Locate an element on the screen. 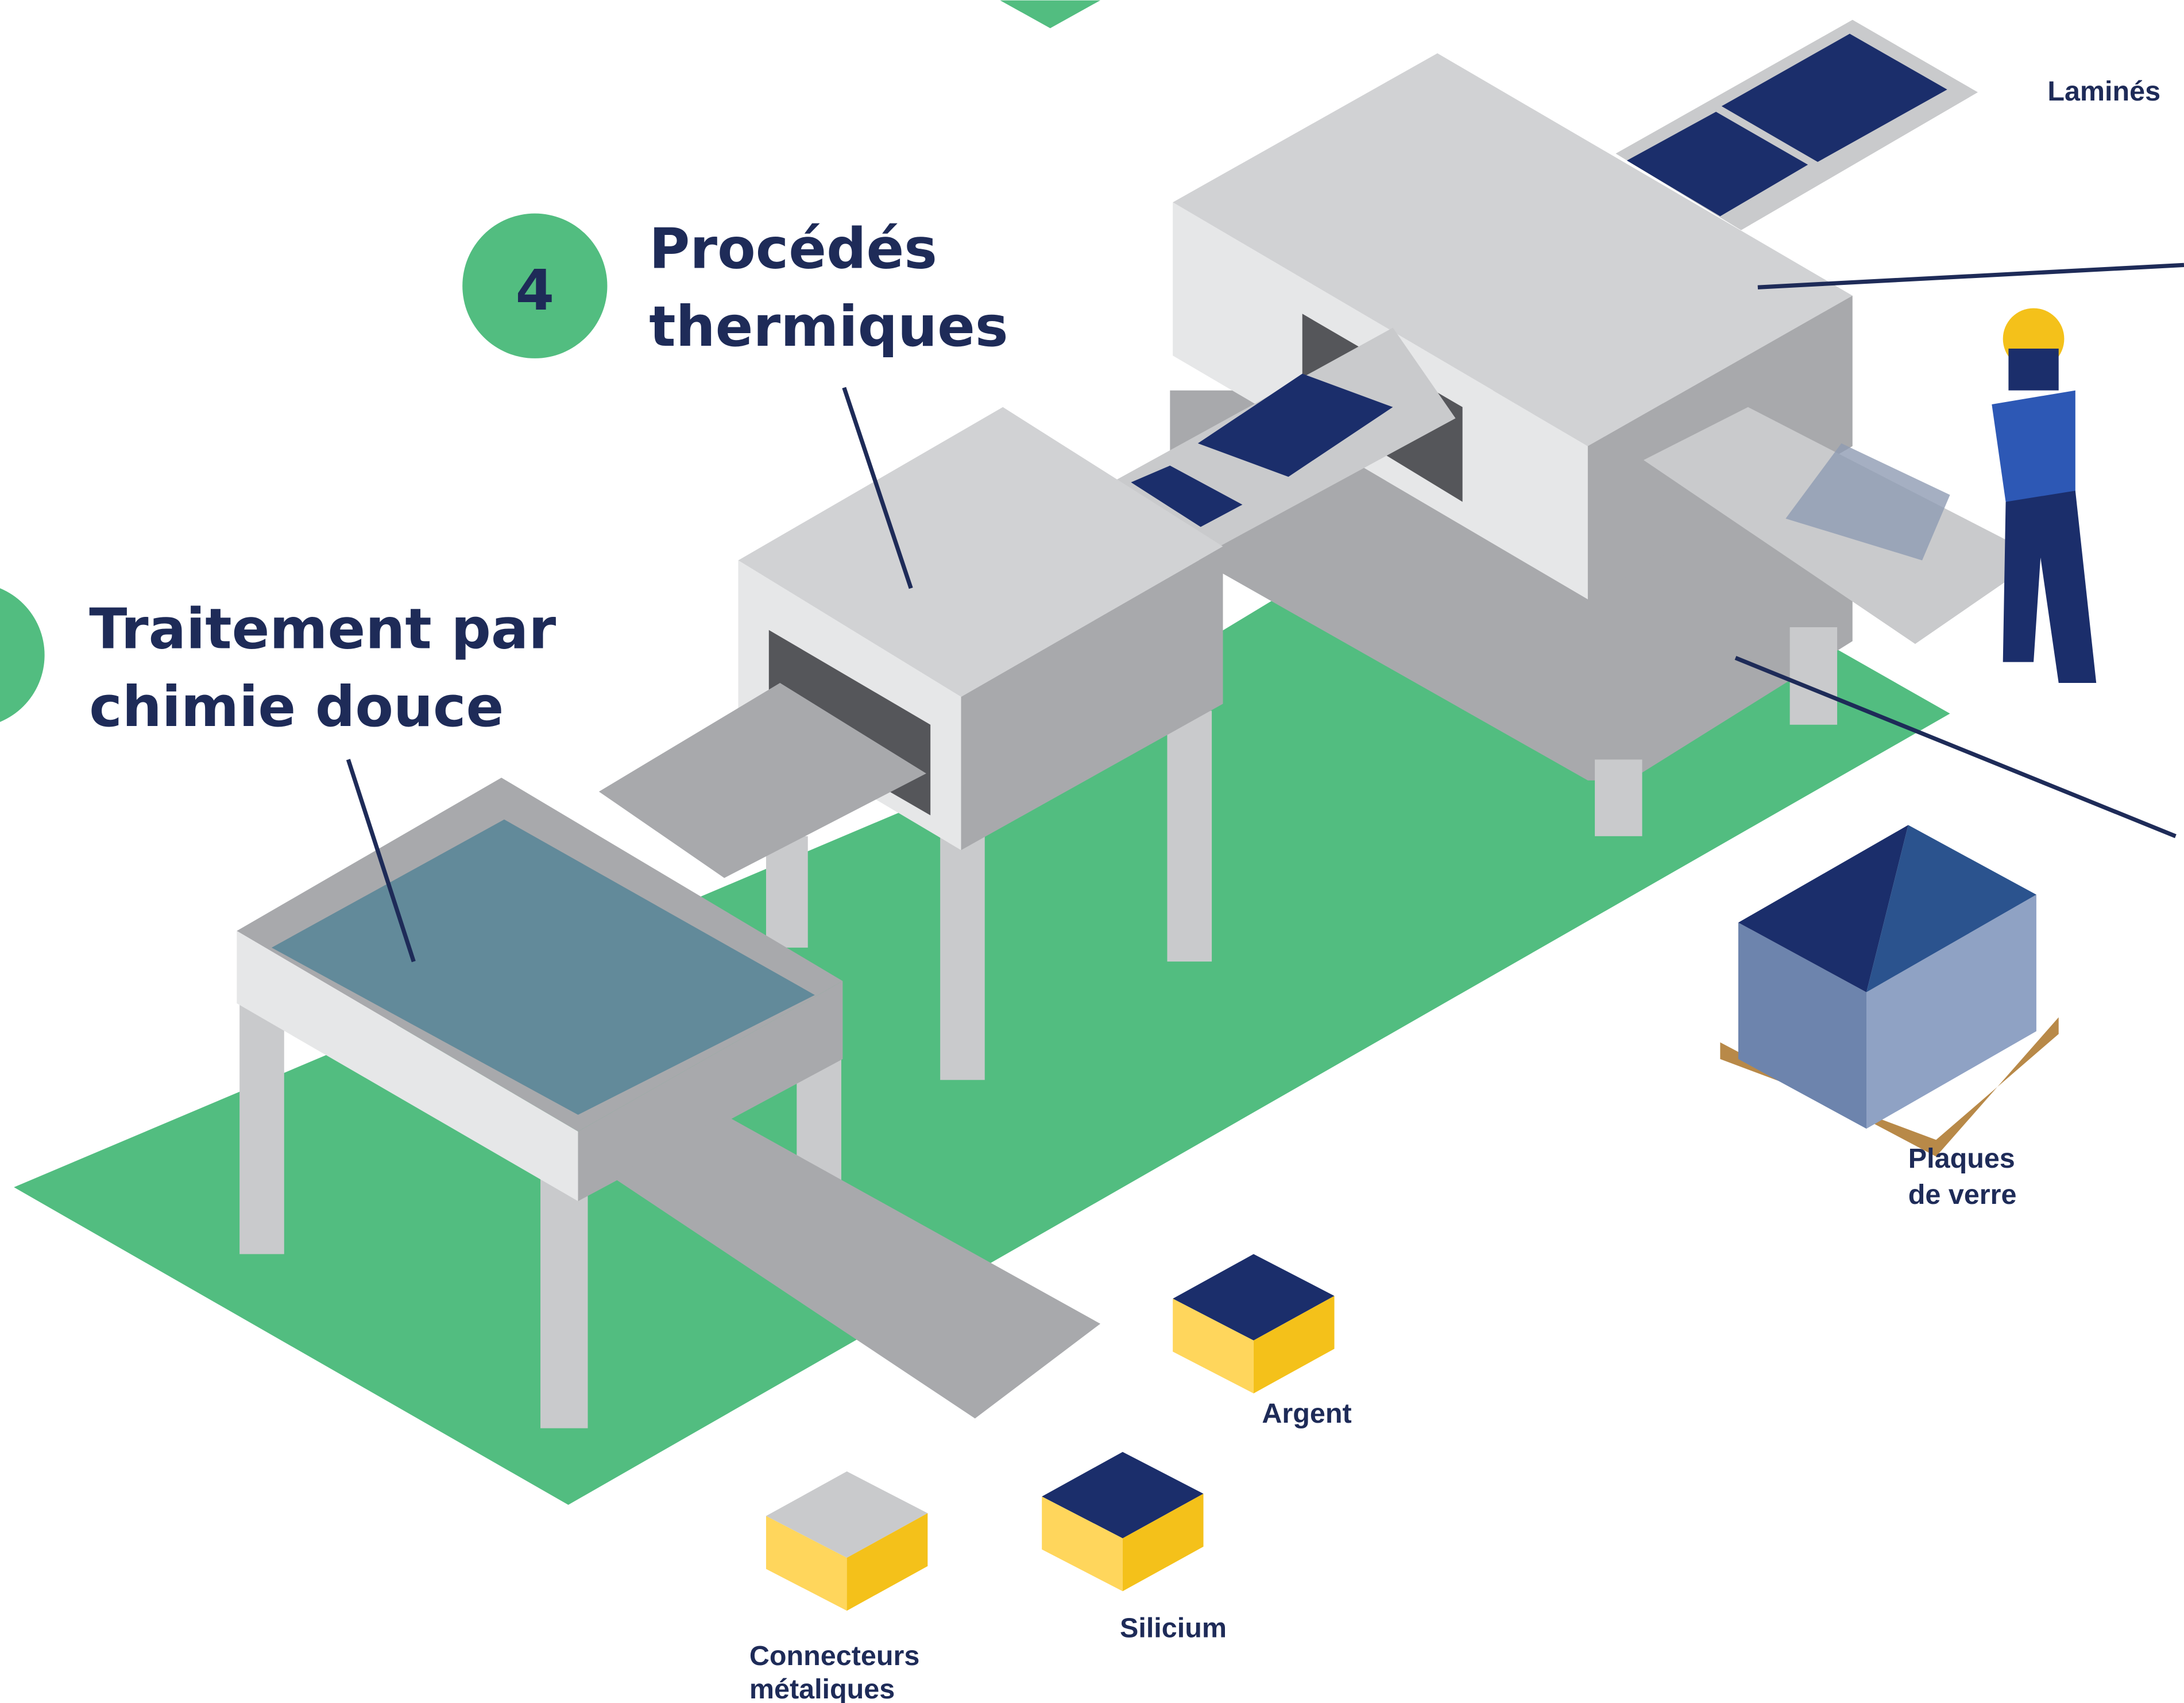 This screenshot has height=1703, width=2184. stack-top-b is located at coordinates (1951, 909).